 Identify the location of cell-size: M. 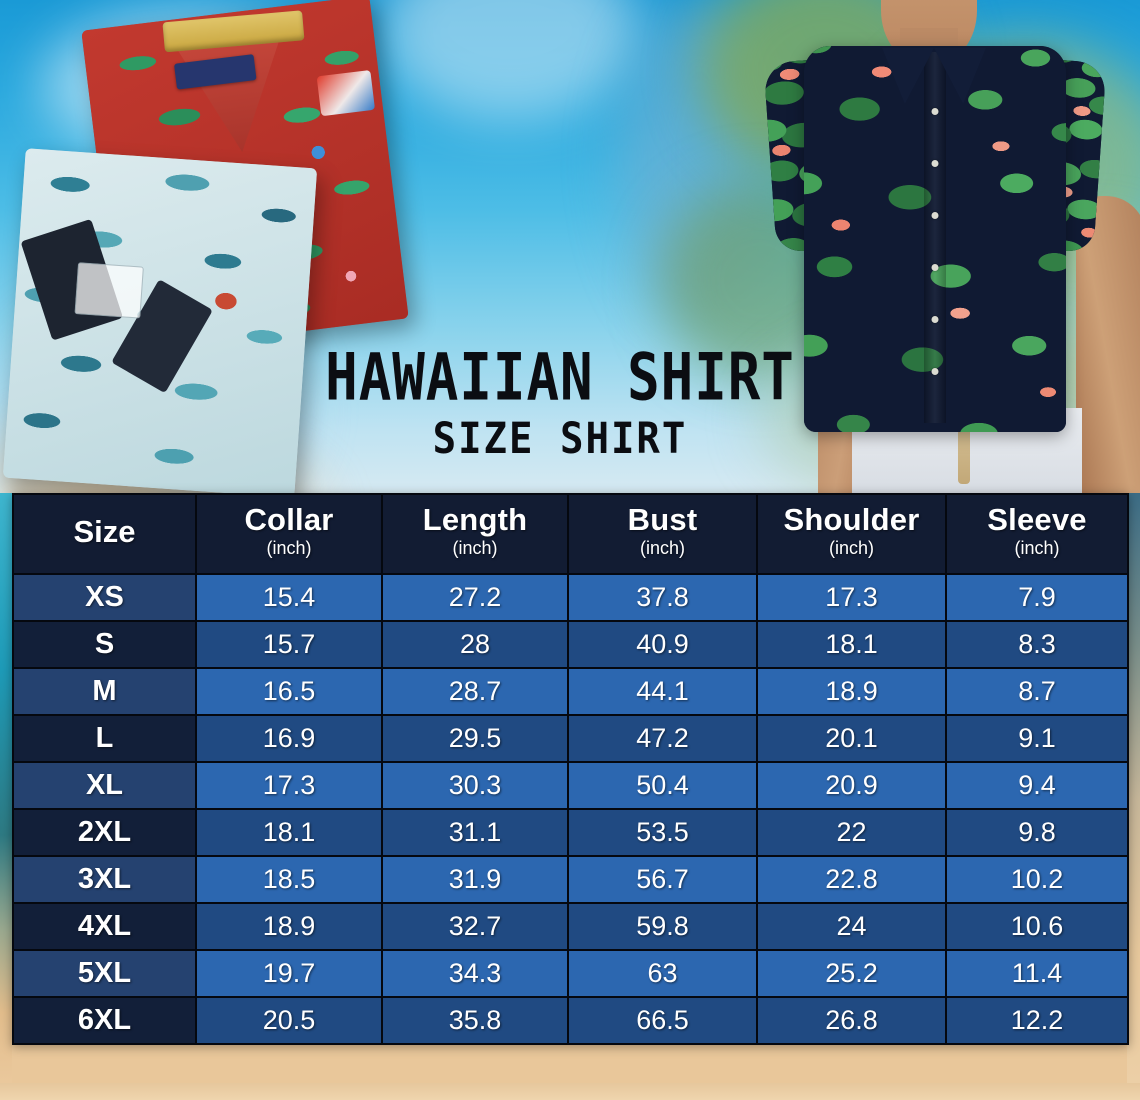
(104, 691).